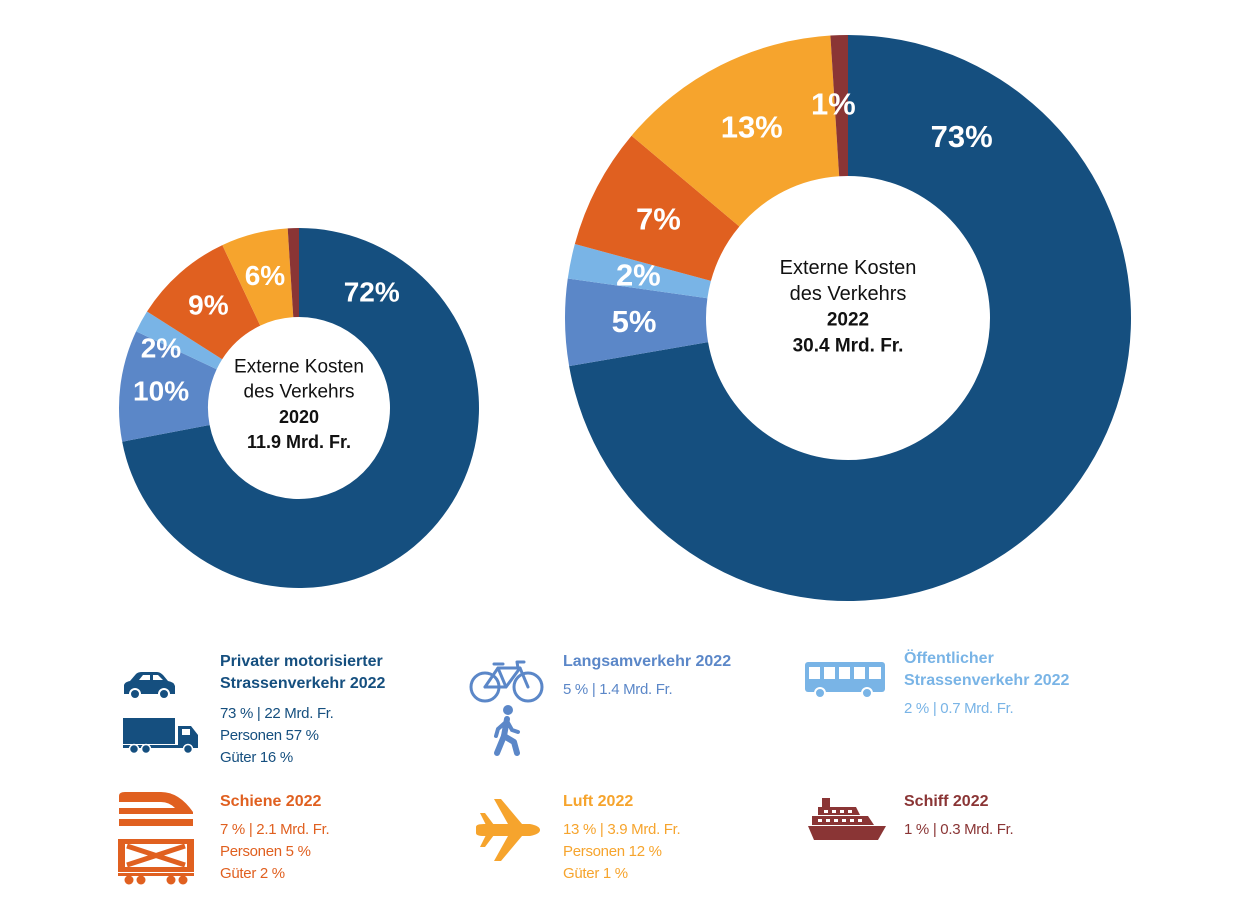 The height and width of the screenshot is (904, 1234). What do you see at coordinates (208, 305) in the screenshot?
I see `slice-label-rail: 9%` at bounding box center [208, 305].